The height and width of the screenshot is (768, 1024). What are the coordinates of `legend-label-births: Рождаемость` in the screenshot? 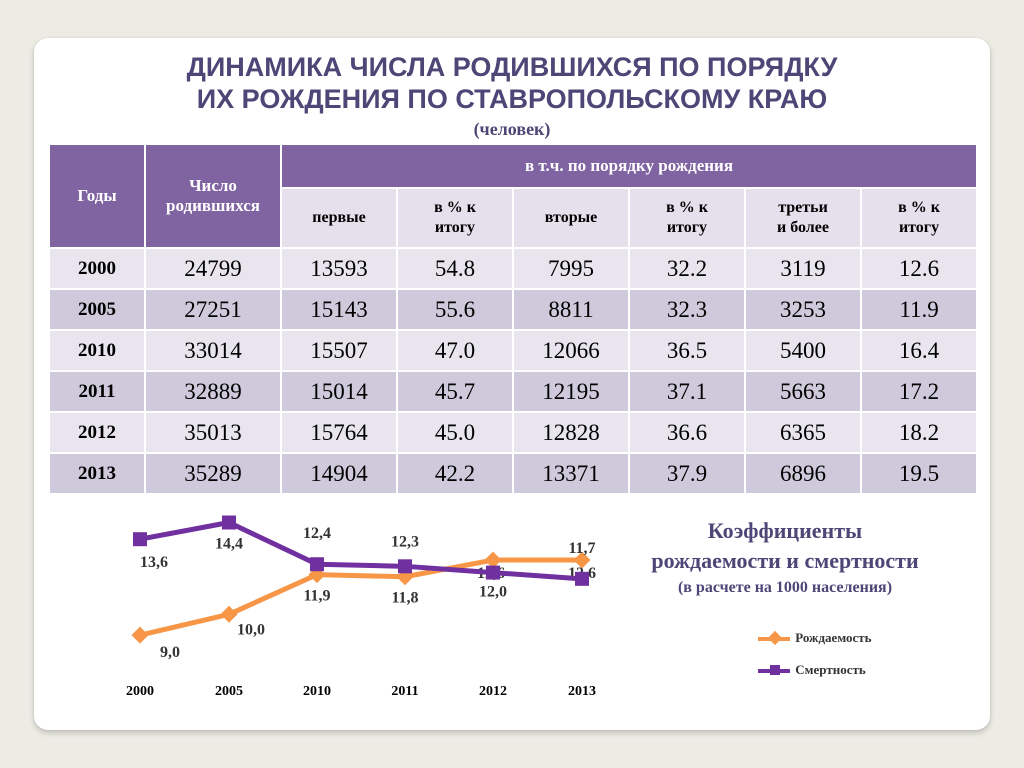 It's located at (833, 637).